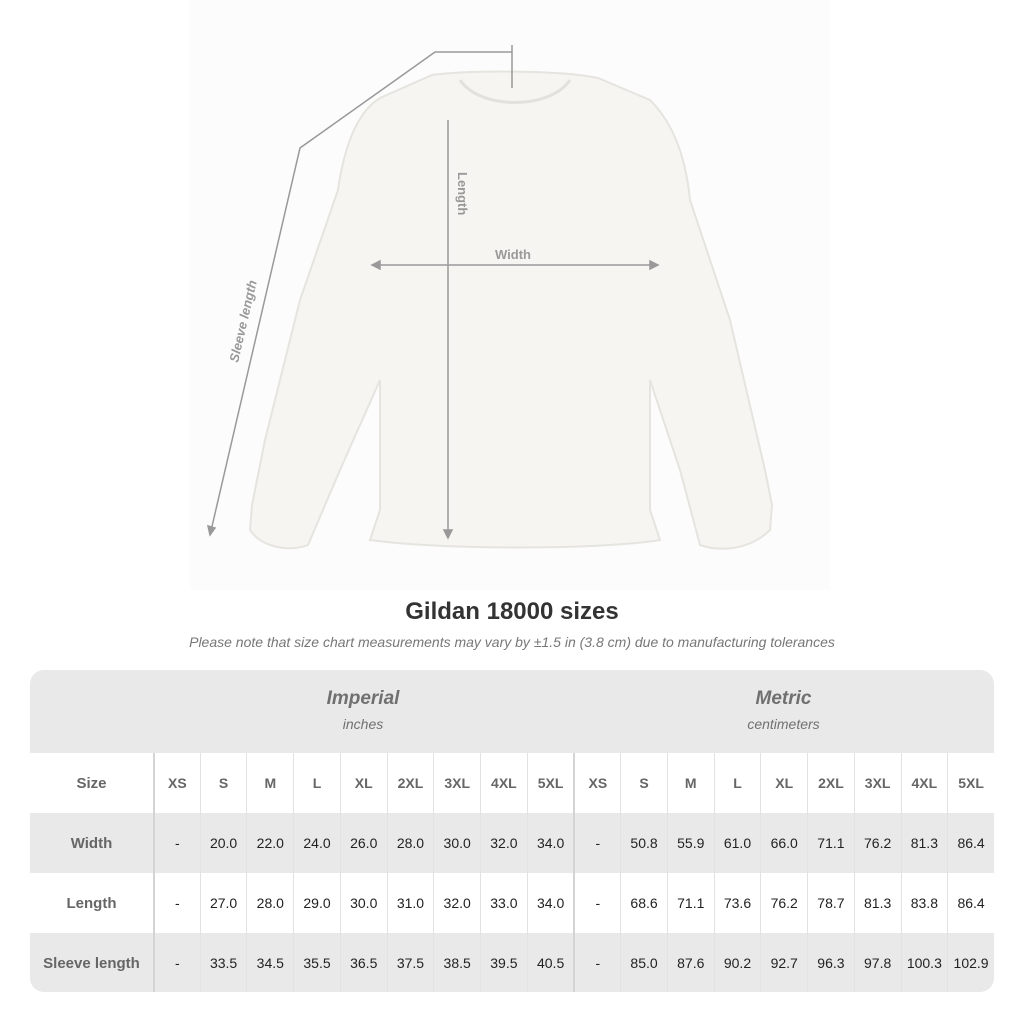  What do you see at coordinates (513, 254) in the screenshot?
I see `width-label: Width` at bounding box center [513, 254].